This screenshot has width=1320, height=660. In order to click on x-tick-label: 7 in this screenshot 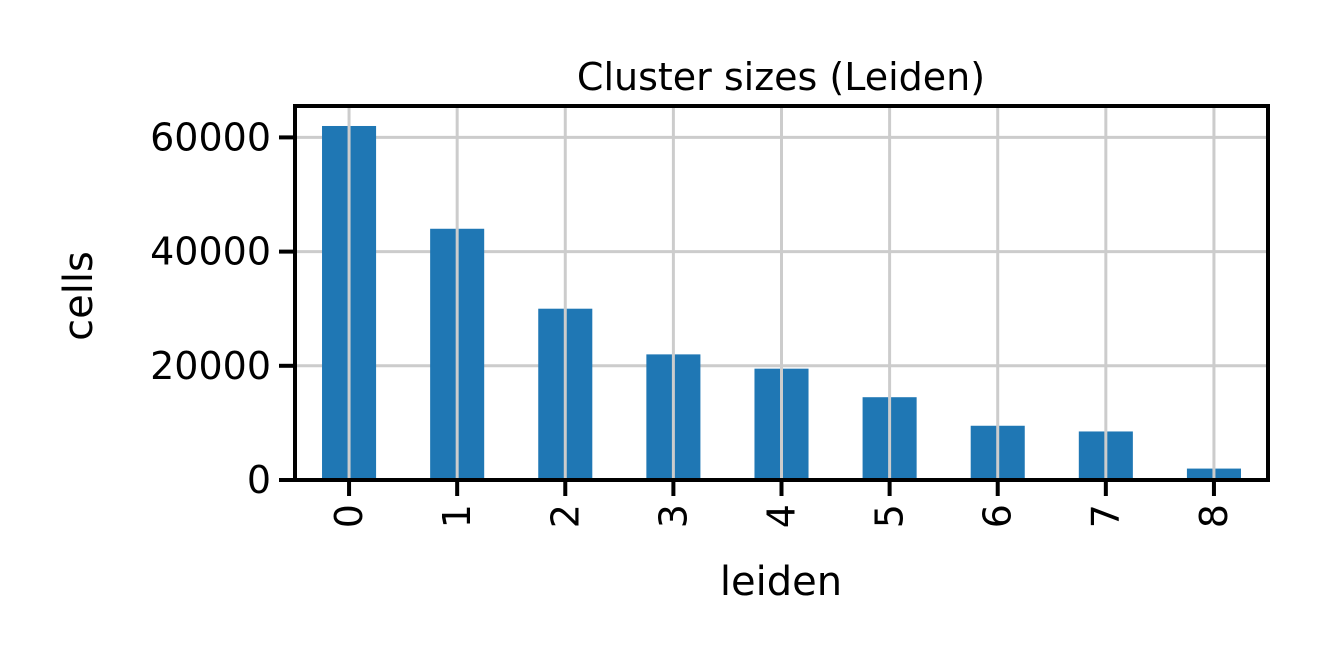, I will do `click(1106, 516)`.